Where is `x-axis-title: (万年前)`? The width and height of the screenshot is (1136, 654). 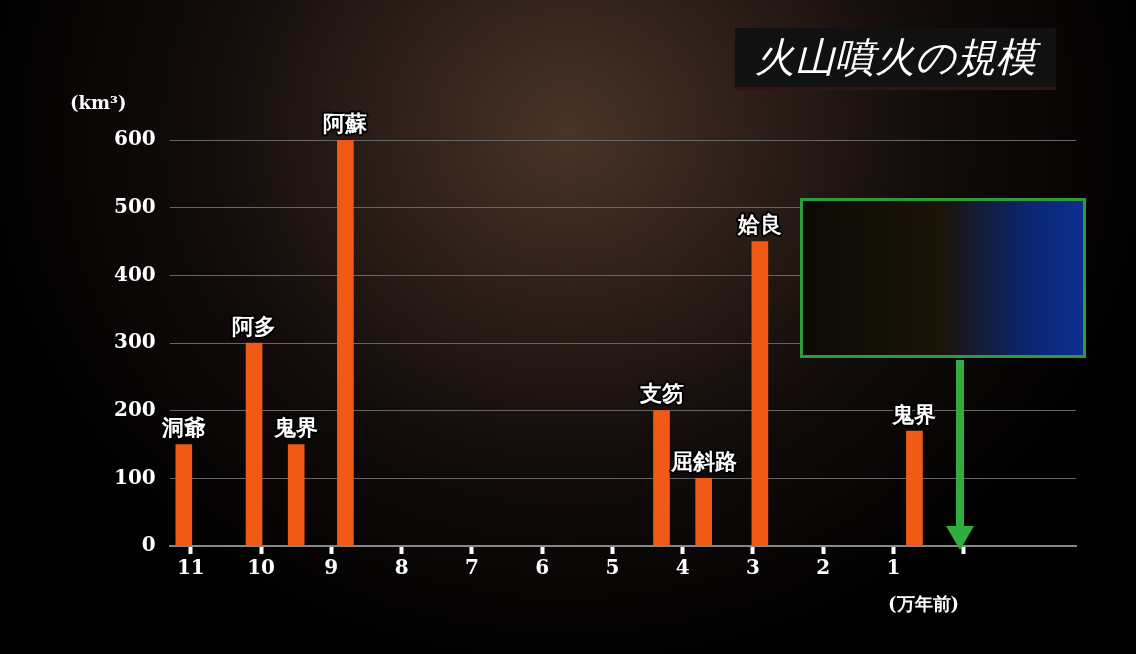 x-axis-title: (万年前) is located at coordinates (924, 604).